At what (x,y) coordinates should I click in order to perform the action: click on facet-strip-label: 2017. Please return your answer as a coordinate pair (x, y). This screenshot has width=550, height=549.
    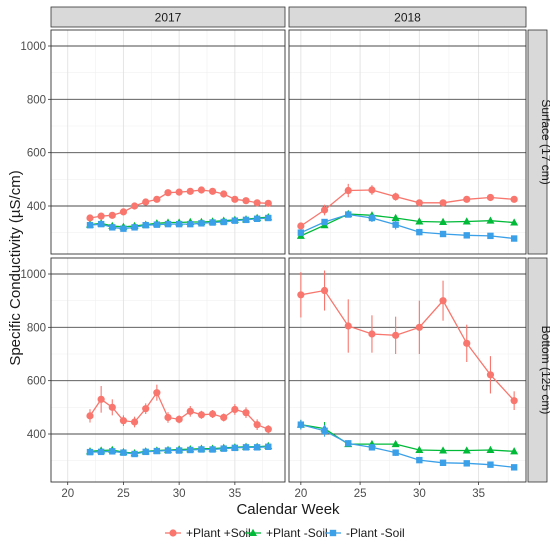
    Looking at the image, I should click on (168, 18).